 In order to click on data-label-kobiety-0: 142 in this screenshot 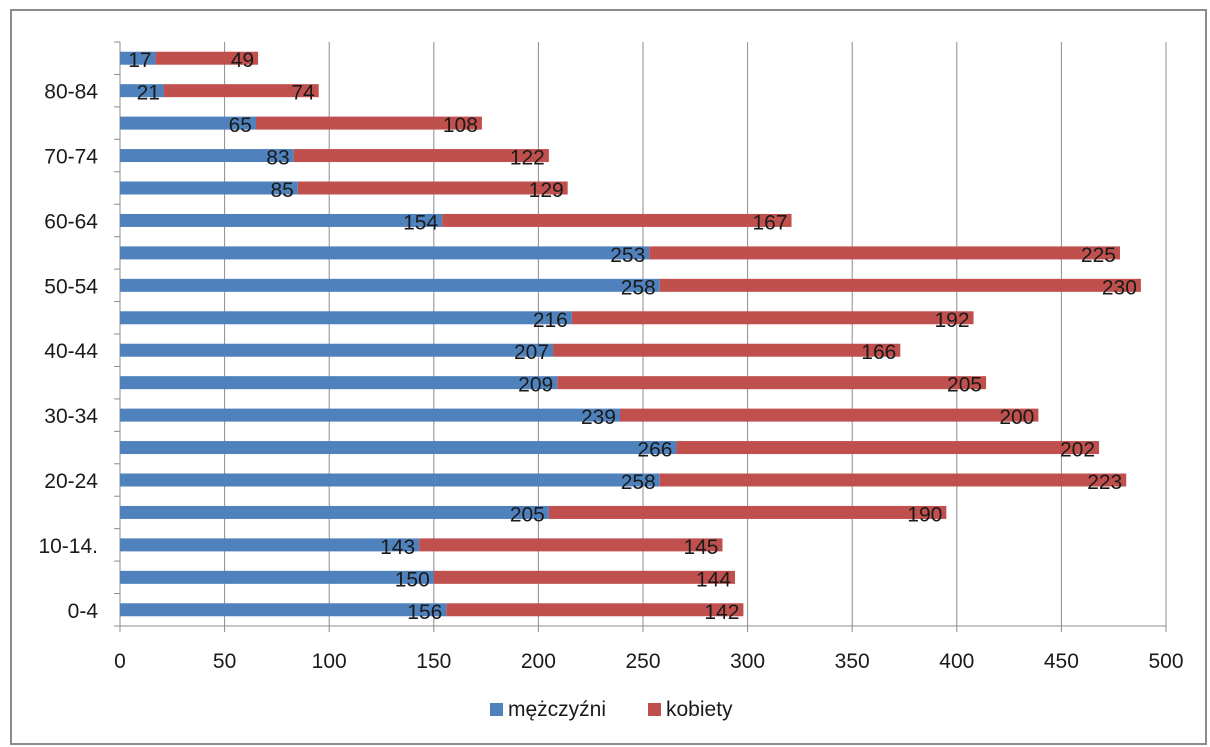, I will do `click(721, 612)`.